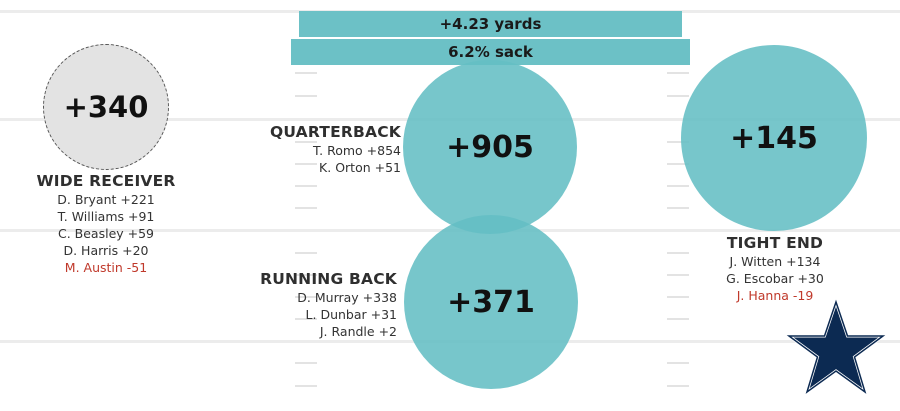  I want to click on player-row-negative: M. Austin -51, so click(106, 267).